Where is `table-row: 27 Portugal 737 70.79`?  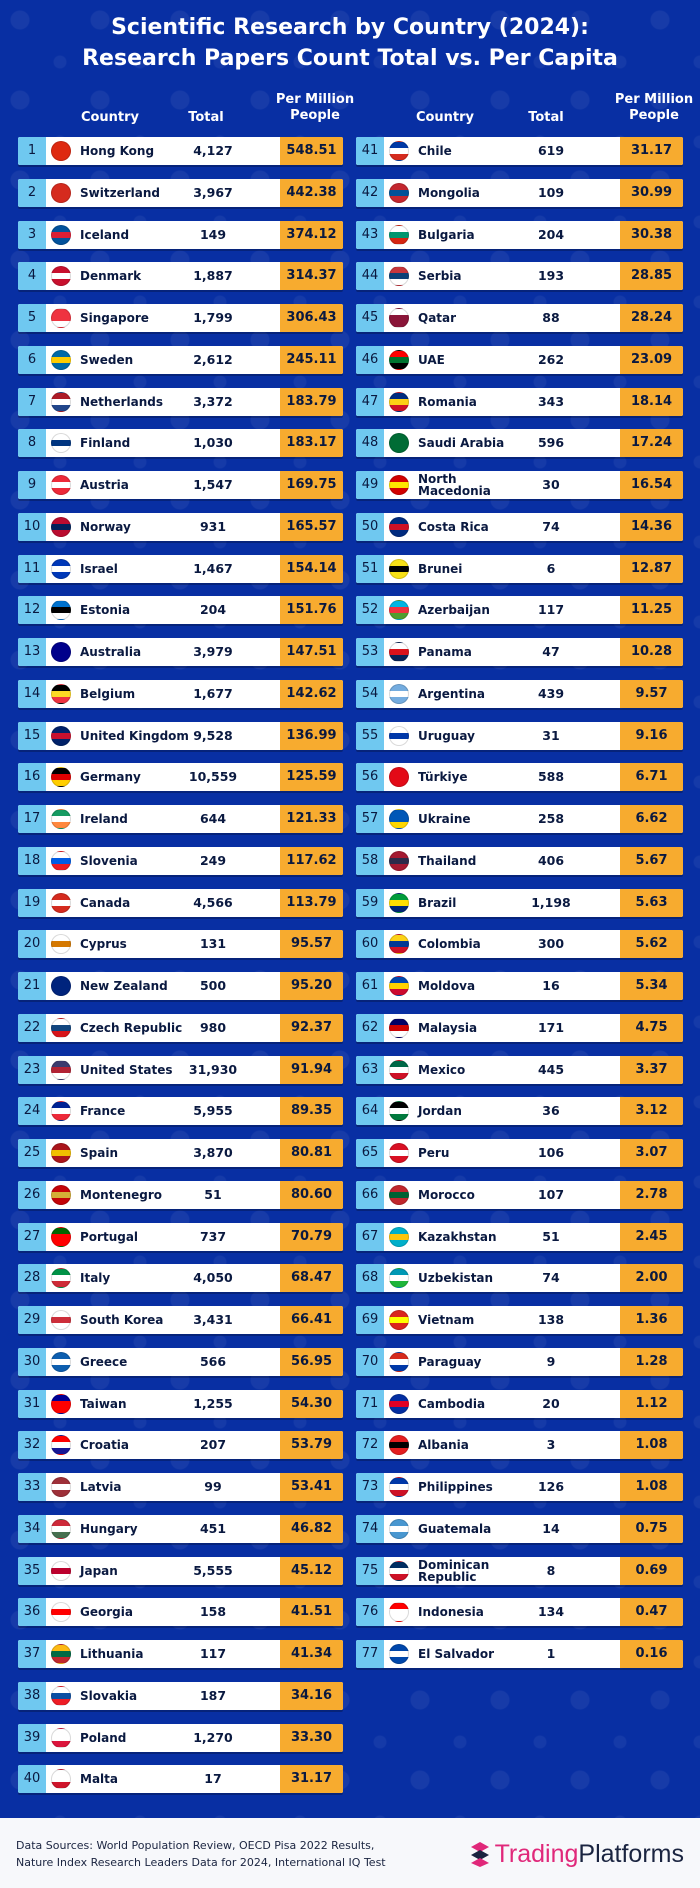
table-row: 27 Portugal 737 70.79 is located at coordinates (180, 1237).